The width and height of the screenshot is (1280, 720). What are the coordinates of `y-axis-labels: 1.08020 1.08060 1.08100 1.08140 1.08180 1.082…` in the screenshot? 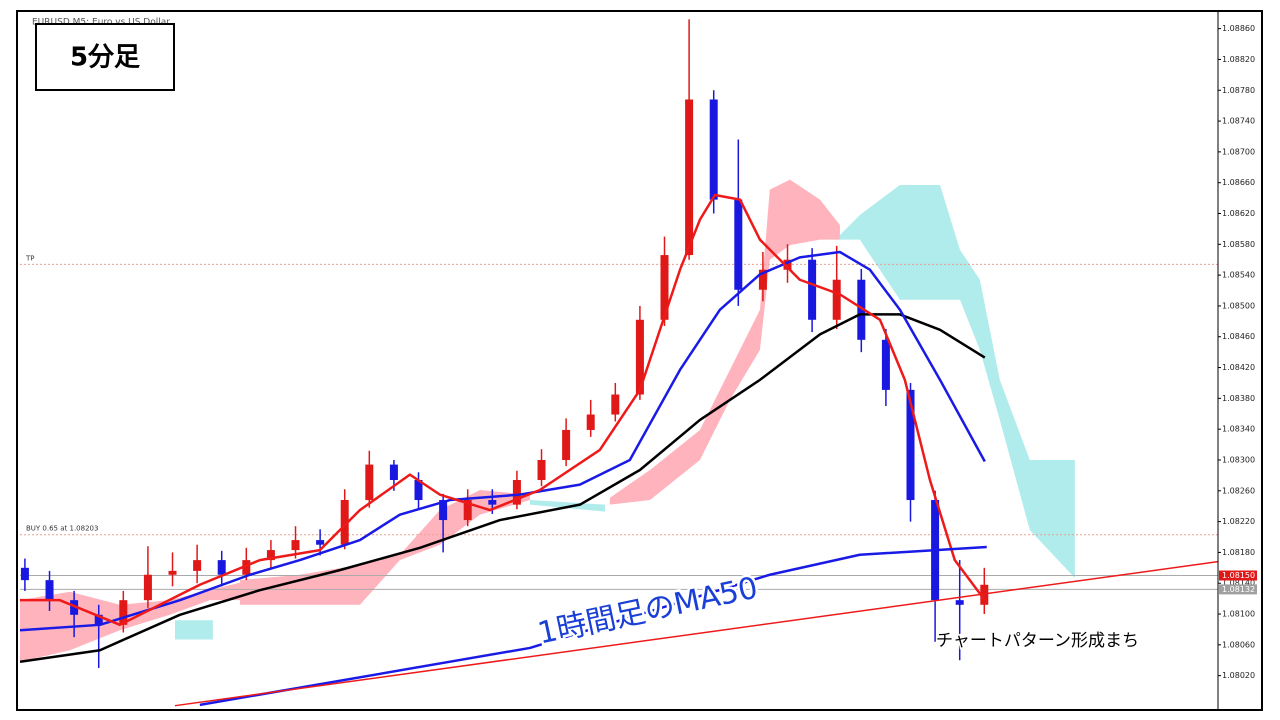 It's located at (1237, 352).